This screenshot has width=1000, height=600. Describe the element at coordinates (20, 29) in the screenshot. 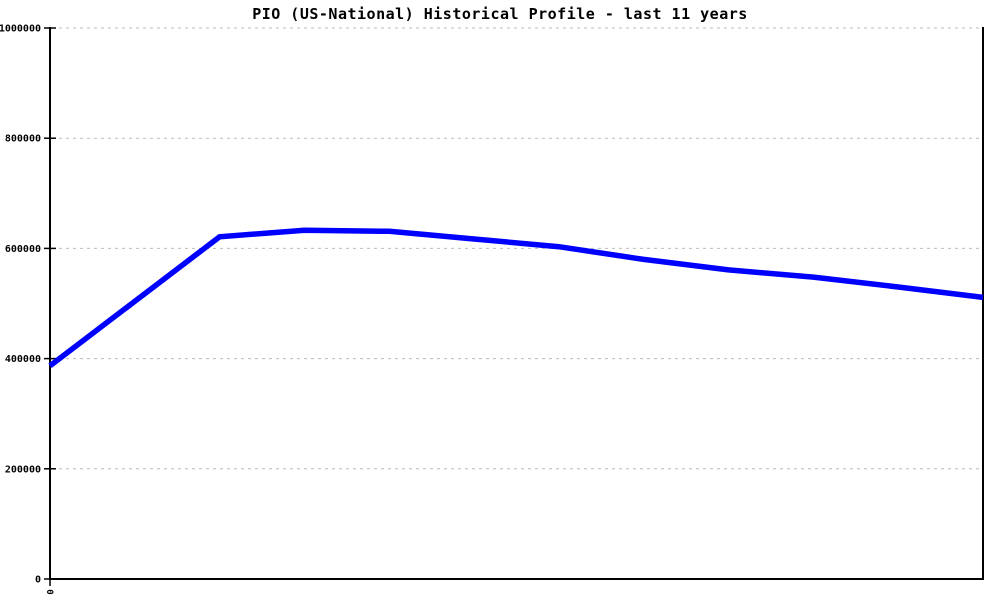

I see `y-tick-label: 1000000` at that location.